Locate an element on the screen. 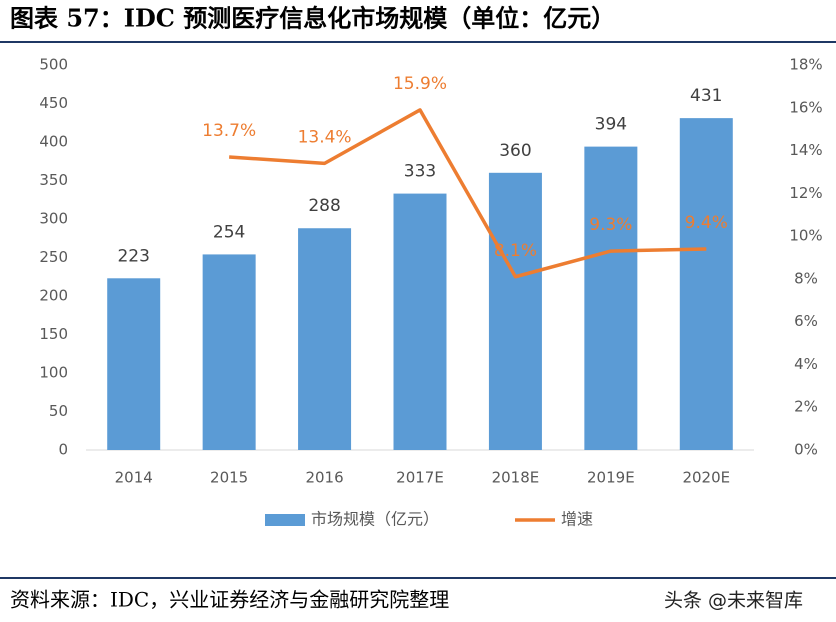  y-tick-label: 350 is located at coordinates (53, 180).